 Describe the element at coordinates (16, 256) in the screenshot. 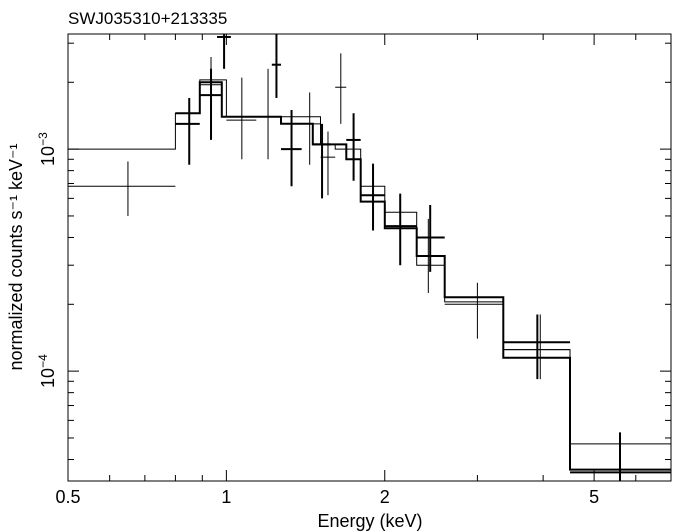

I see `y-axis-label: normalized counts s⁻¹ keV⁻¹` at that location.